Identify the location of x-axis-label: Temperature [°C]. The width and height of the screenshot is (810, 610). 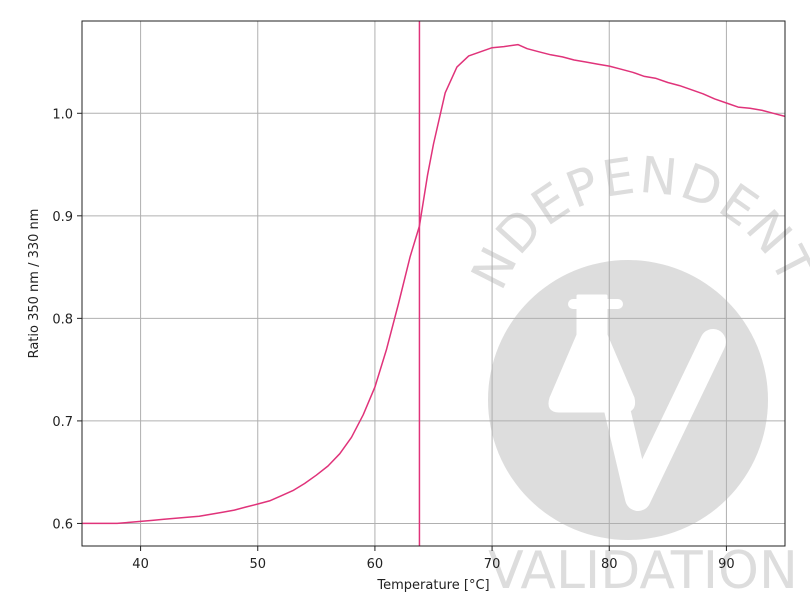
(432, 585).